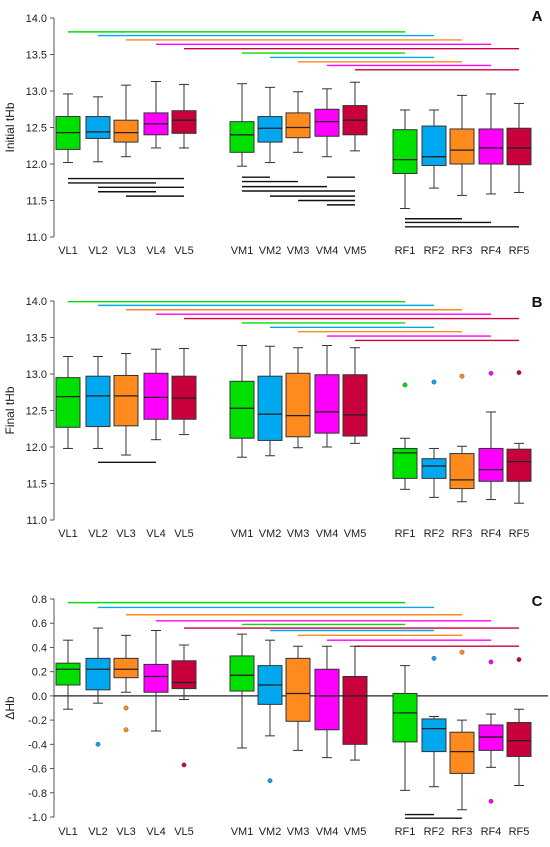 This screenshot has height=847, width=550. I want to click on y-axis-label: ΔHb, so click(10, 708).